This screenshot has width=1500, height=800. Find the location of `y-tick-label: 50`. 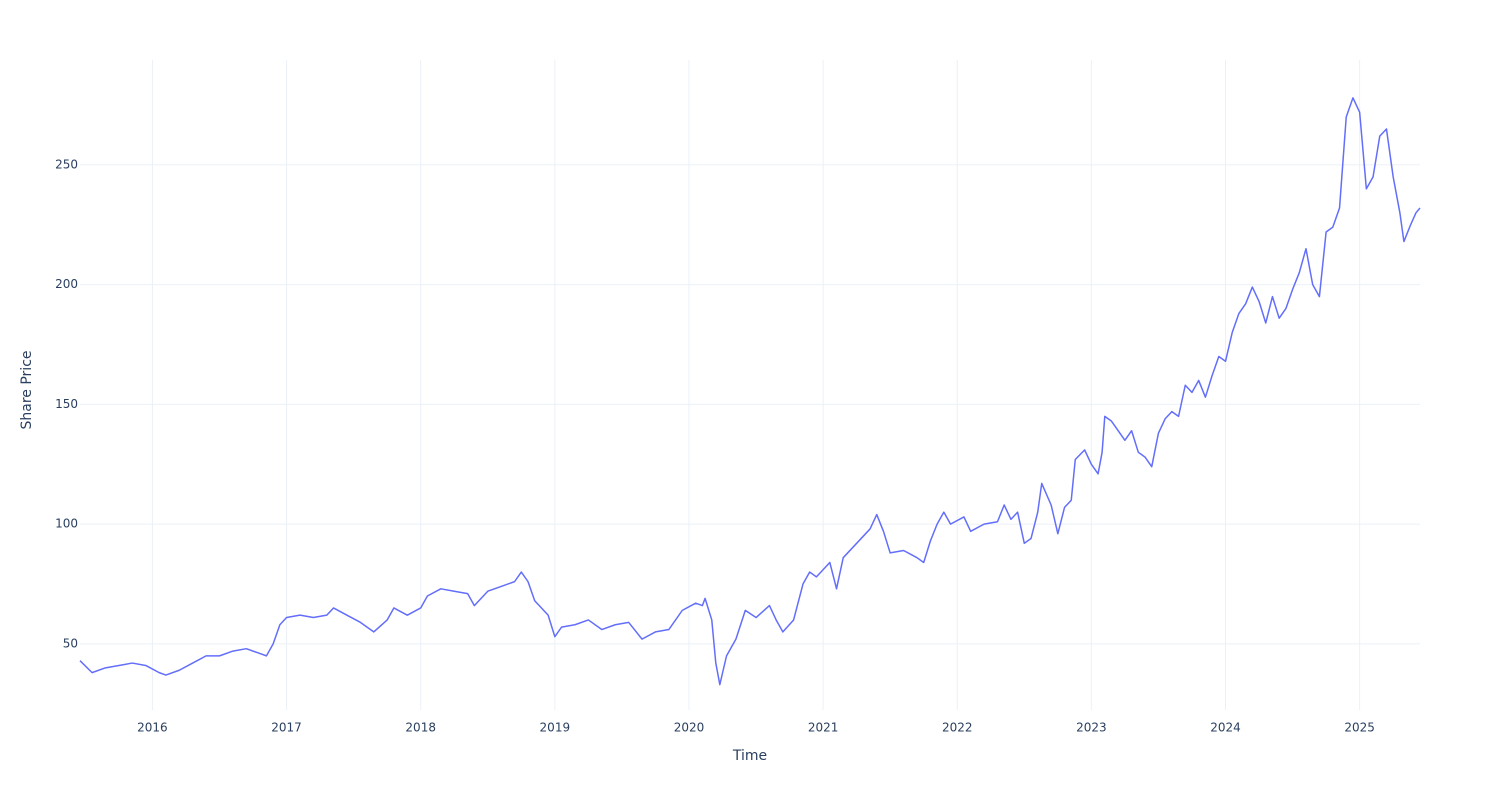

y-tick-label: 50 is located at coordinates (70, 643).